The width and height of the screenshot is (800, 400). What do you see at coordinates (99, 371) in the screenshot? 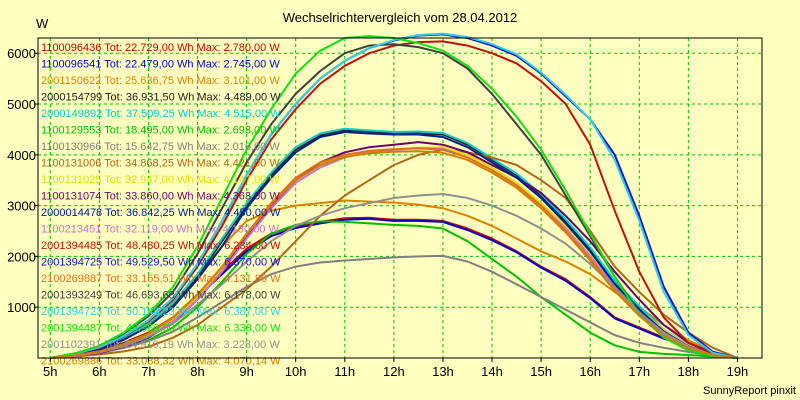
I see `x-tick-label: 6h` at bounding box center [99, 371].